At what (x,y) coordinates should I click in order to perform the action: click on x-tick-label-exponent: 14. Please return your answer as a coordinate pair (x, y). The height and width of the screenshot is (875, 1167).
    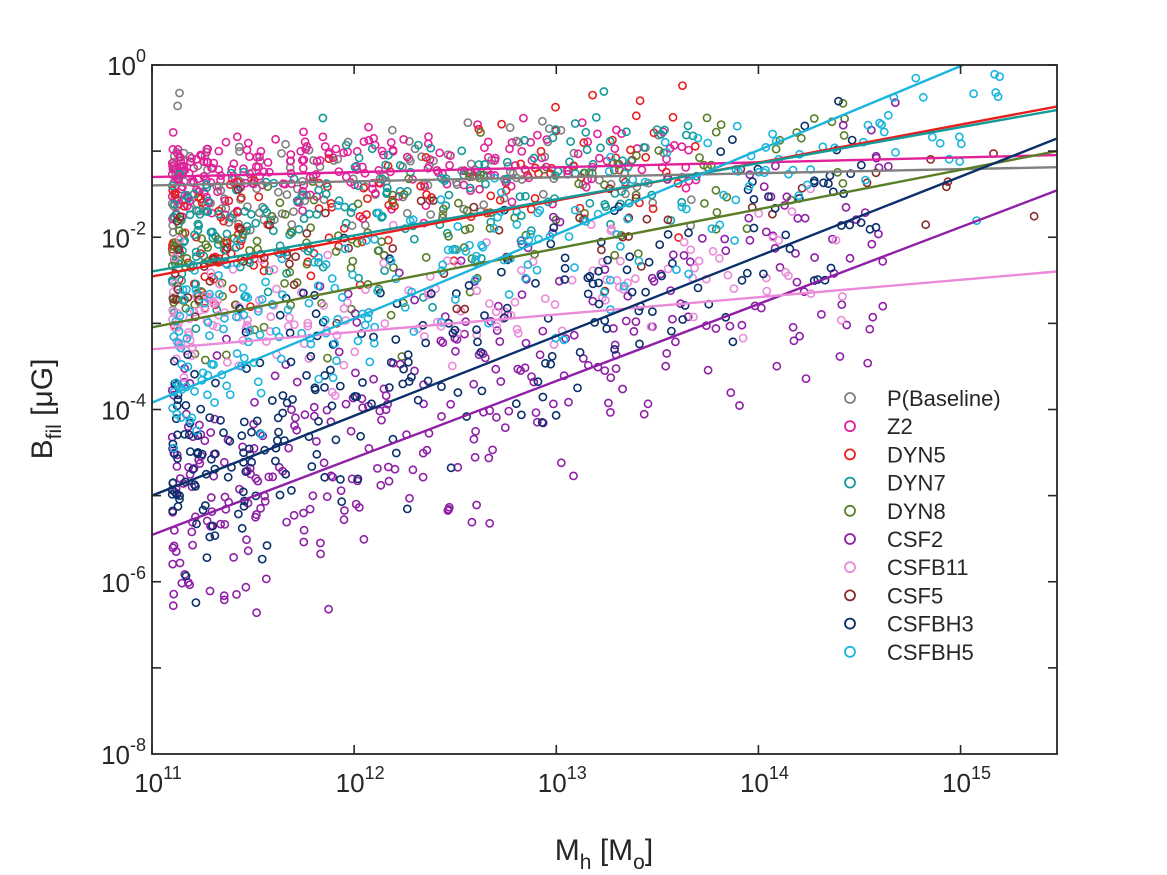
    Looking at the image, I should click on (779, 773).